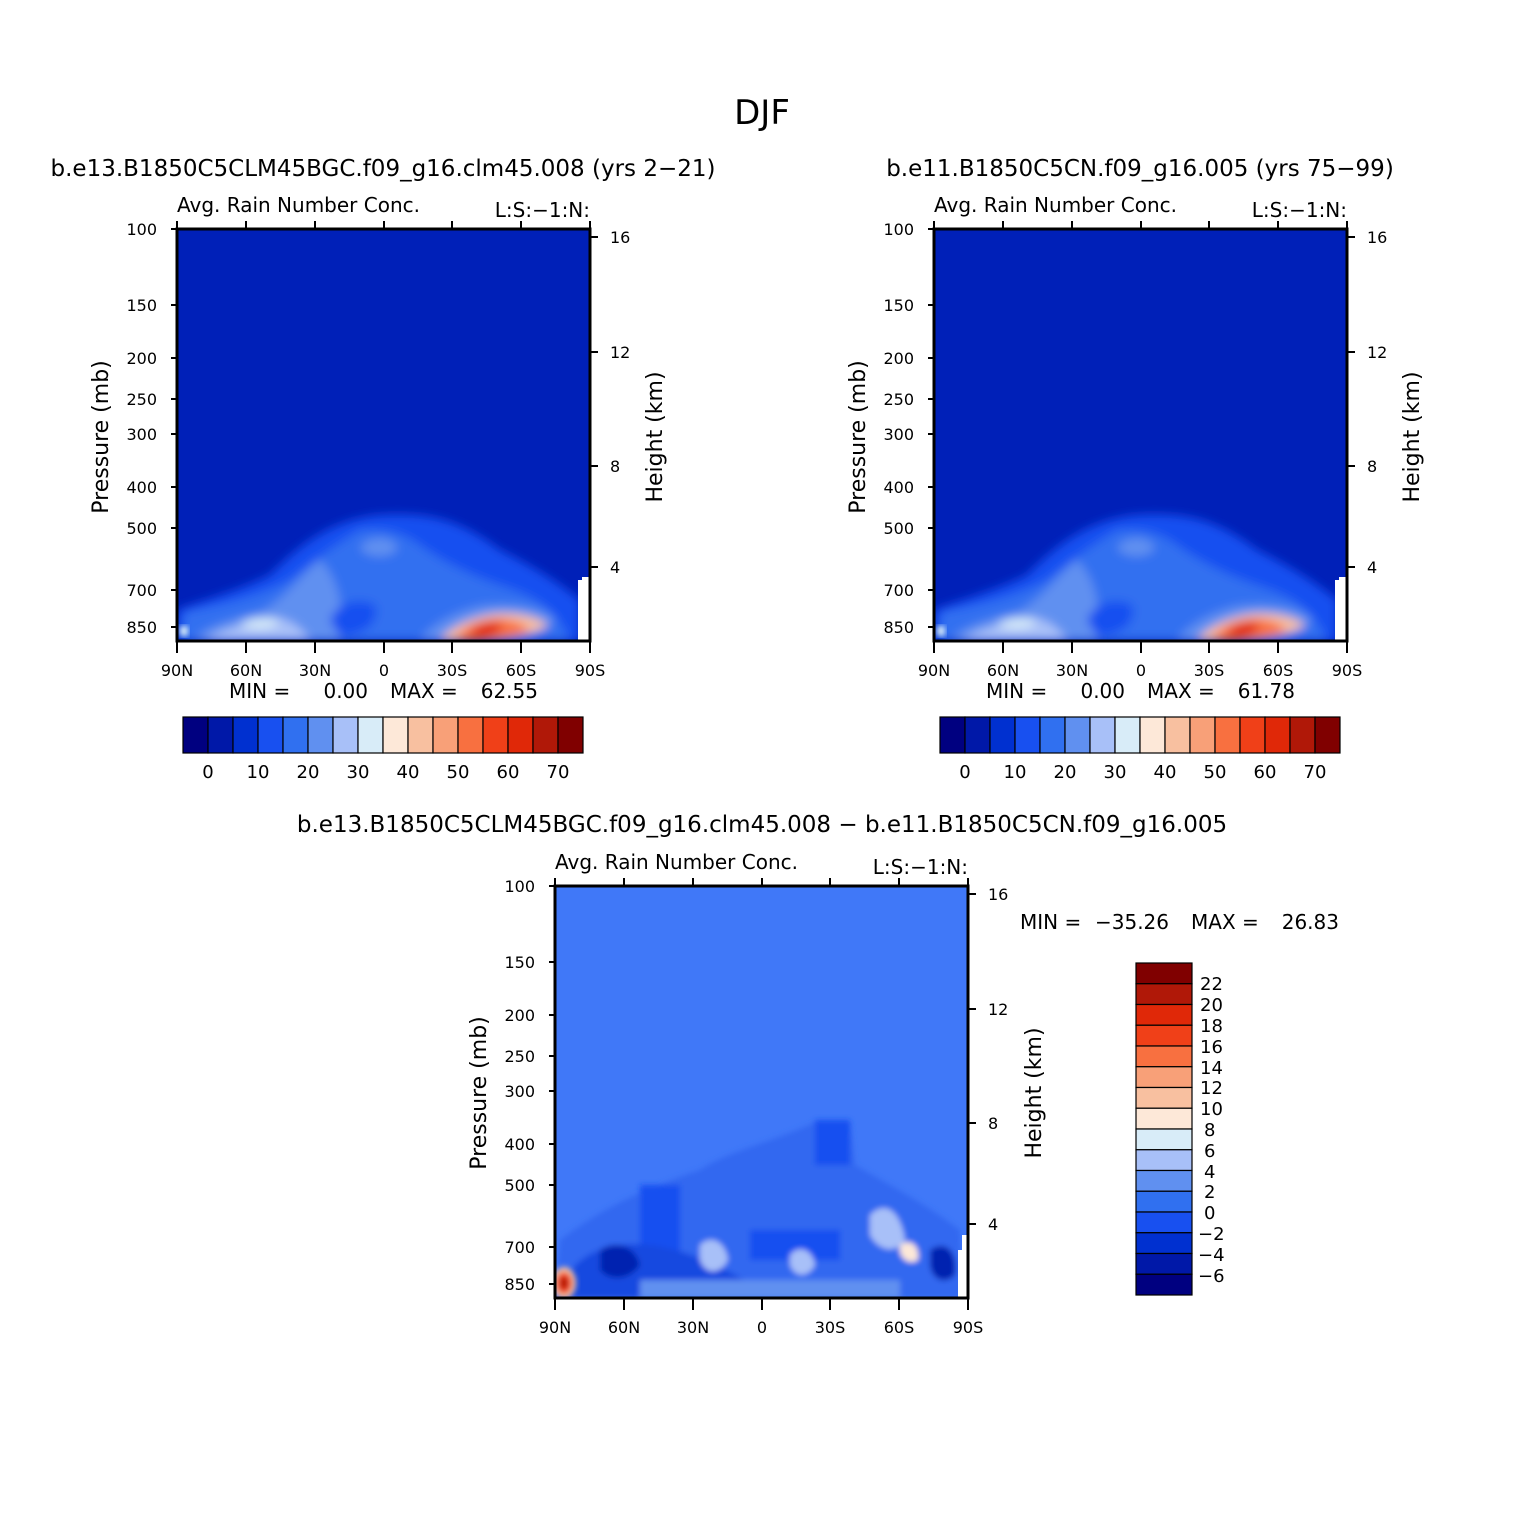 The height and width of the screenshot is (1524, 1524). What do you see at coordinates (1179, 922) in the screenshot?
I see `panel-3-minmax: MIN = −35.26 MAX = 26.83` at bounding box center [1179, 922].